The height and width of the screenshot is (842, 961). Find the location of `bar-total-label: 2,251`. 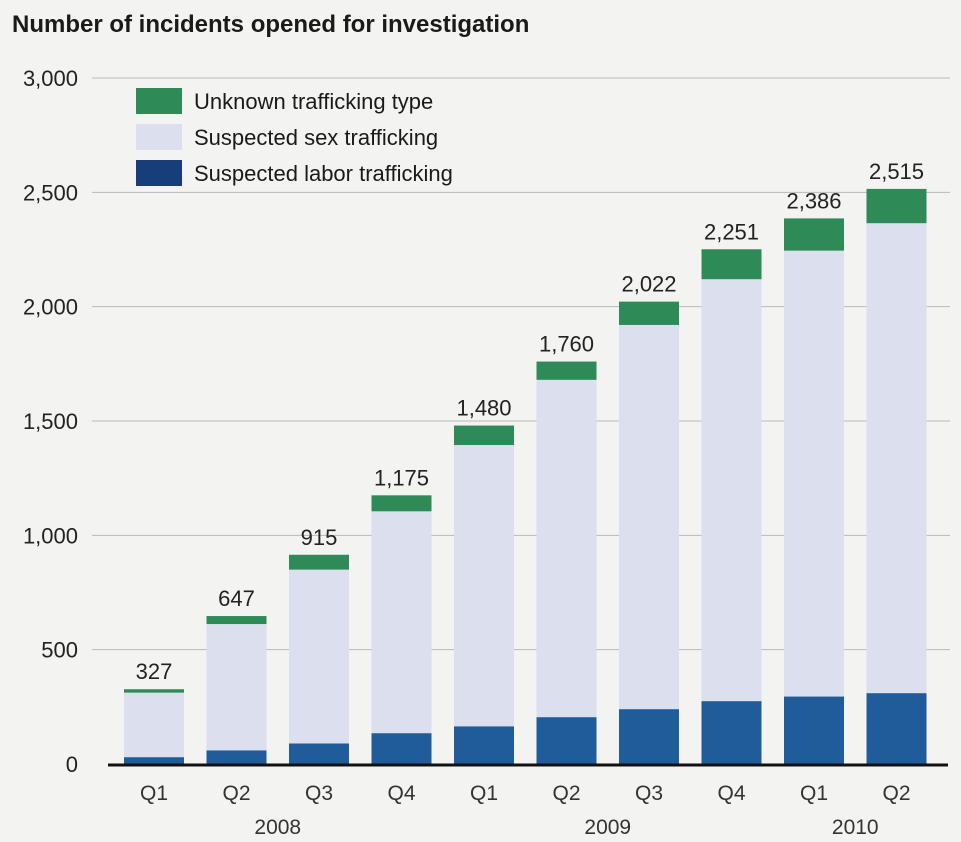

bar-total-label: 2,251 is located at coordinates (731, 231).